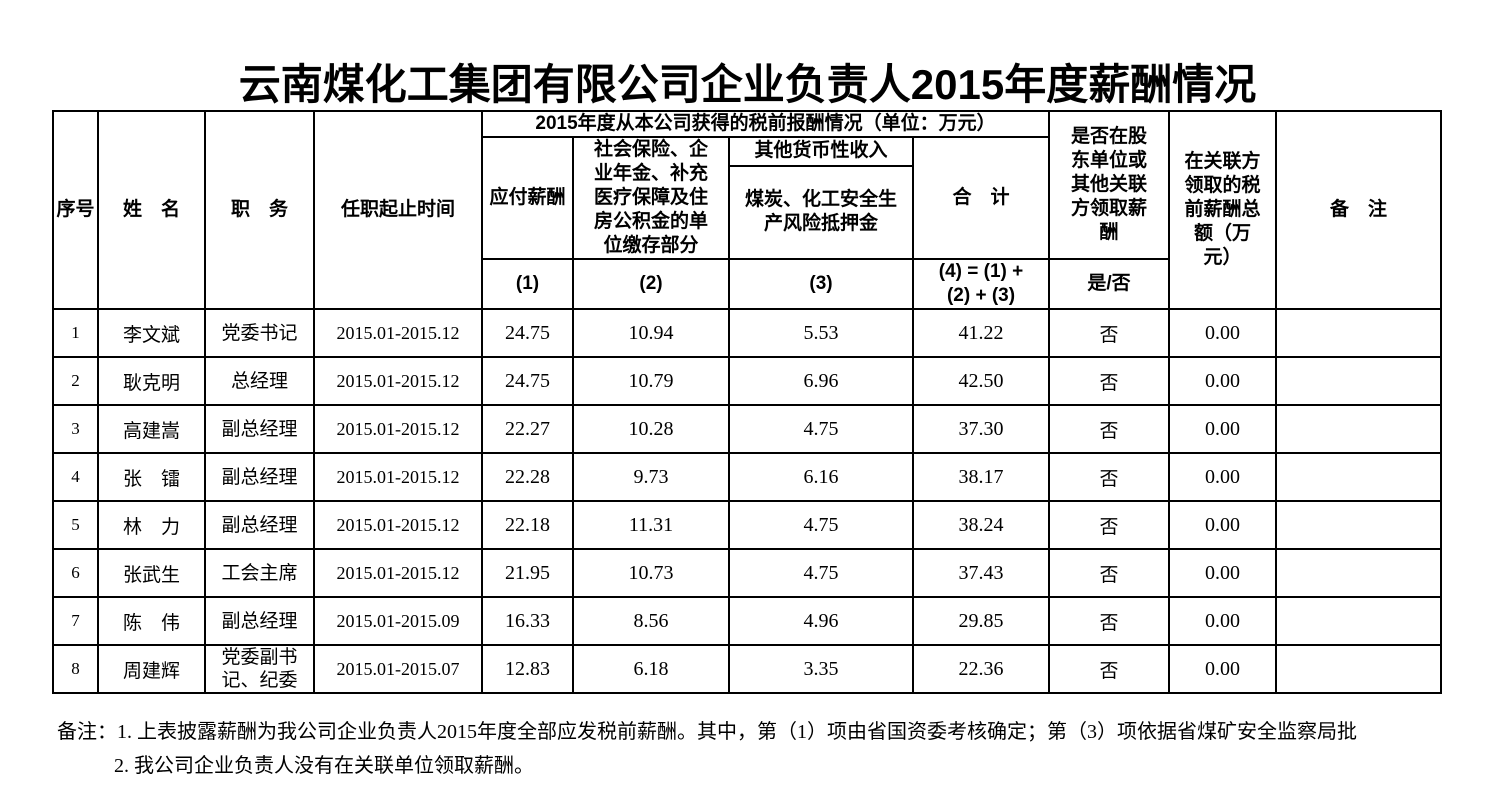 The image size is (1495, 785). What do you see at coordinates (651, 573) in the screenshot?
I see `cell-social: 10.73` at bounding box center [651, 573].